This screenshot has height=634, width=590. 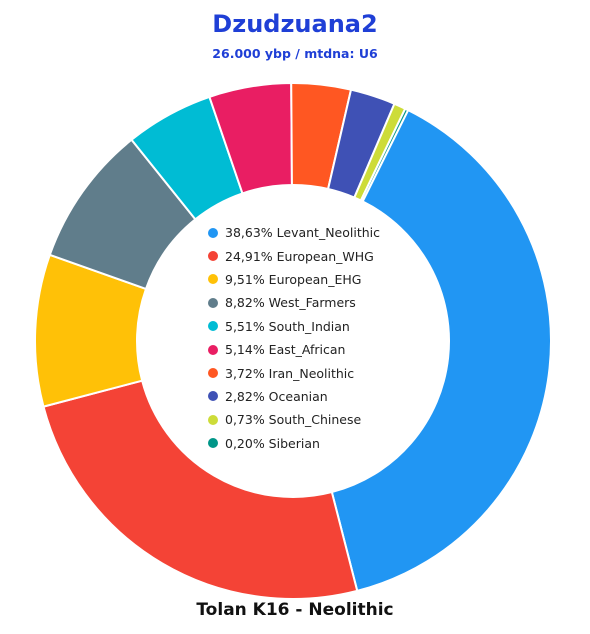 I want to click on legend-item-european-ehg: 9,51% European_EHG, so click(x=294, y=279).